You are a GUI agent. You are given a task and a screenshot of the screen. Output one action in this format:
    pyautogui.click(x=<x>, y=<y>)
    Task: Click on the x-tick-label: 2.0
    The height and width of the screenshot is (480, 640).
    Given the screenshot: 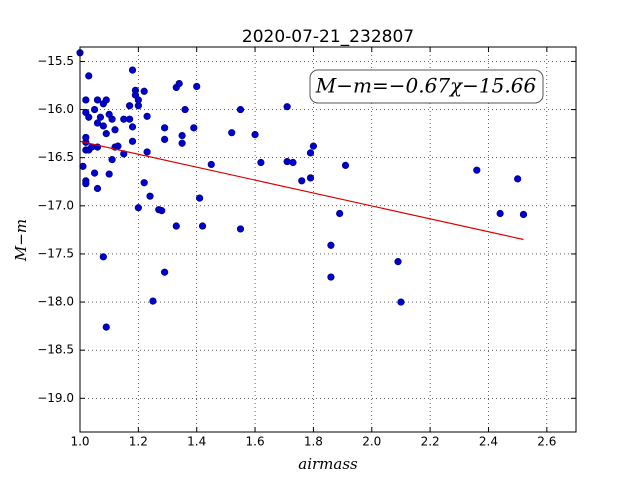 What is the action you would take?
    pyautogui.click(x=371, y=442)
    